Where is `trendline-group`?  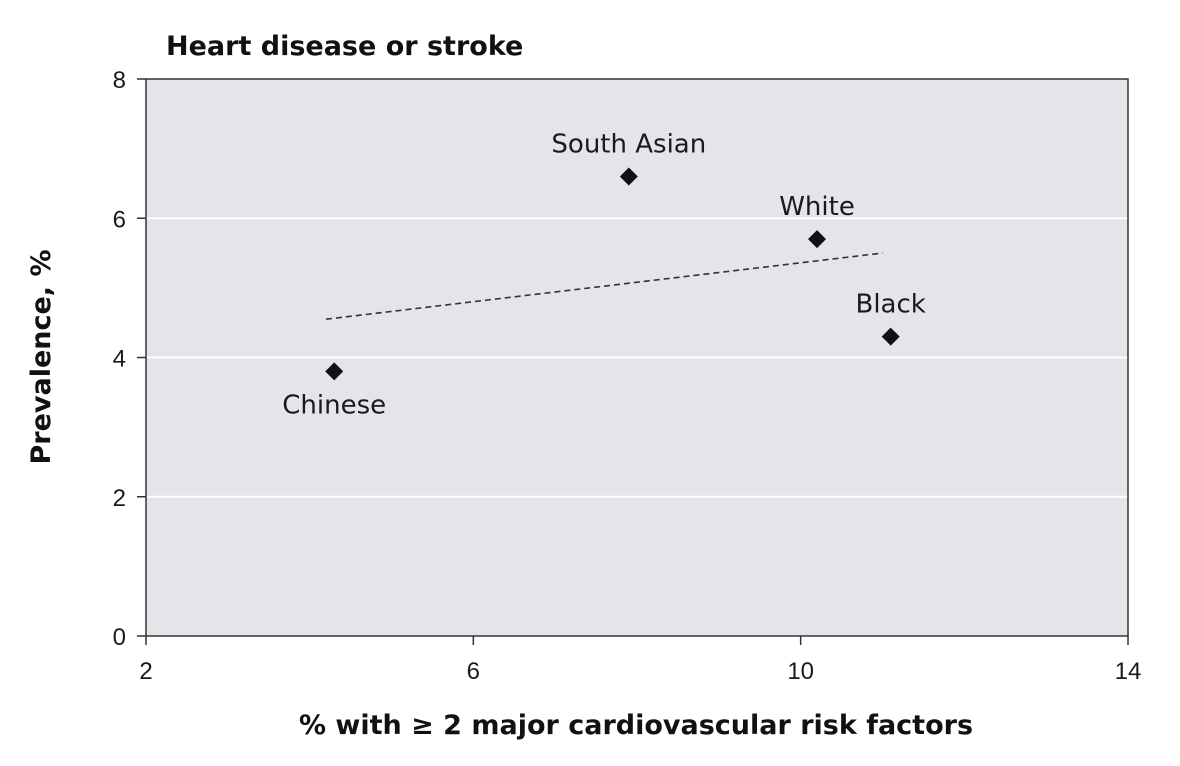
trendline-group is located at coordinates (604, 286).